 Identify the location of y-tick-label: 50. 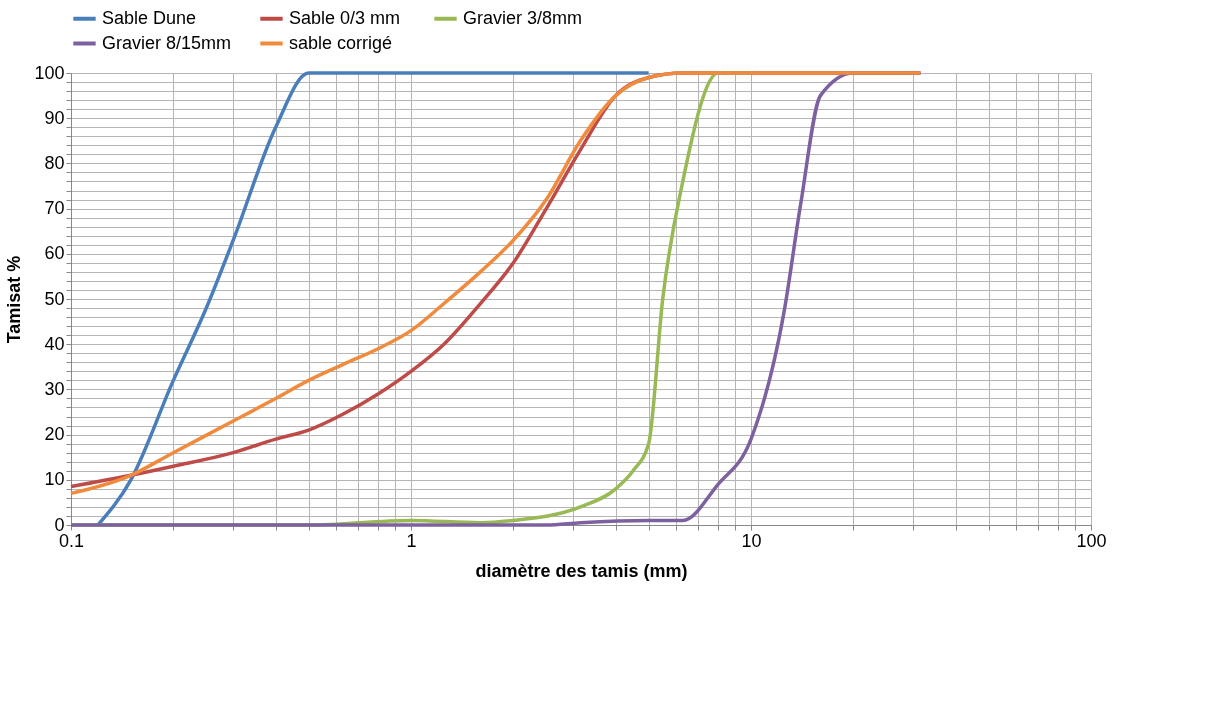
(54, 298).